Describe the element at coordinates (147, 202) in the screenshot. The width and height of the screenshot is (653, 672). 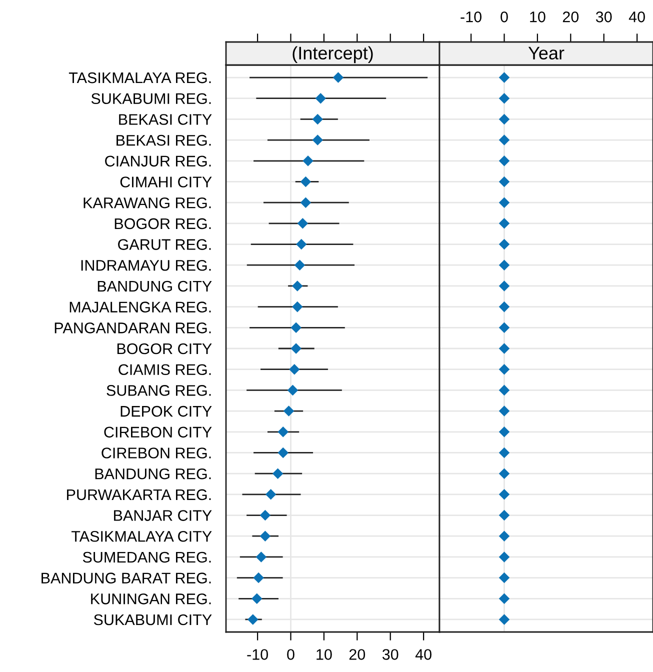
I see `y-tick-label: KARAWANG REG.` at that location.